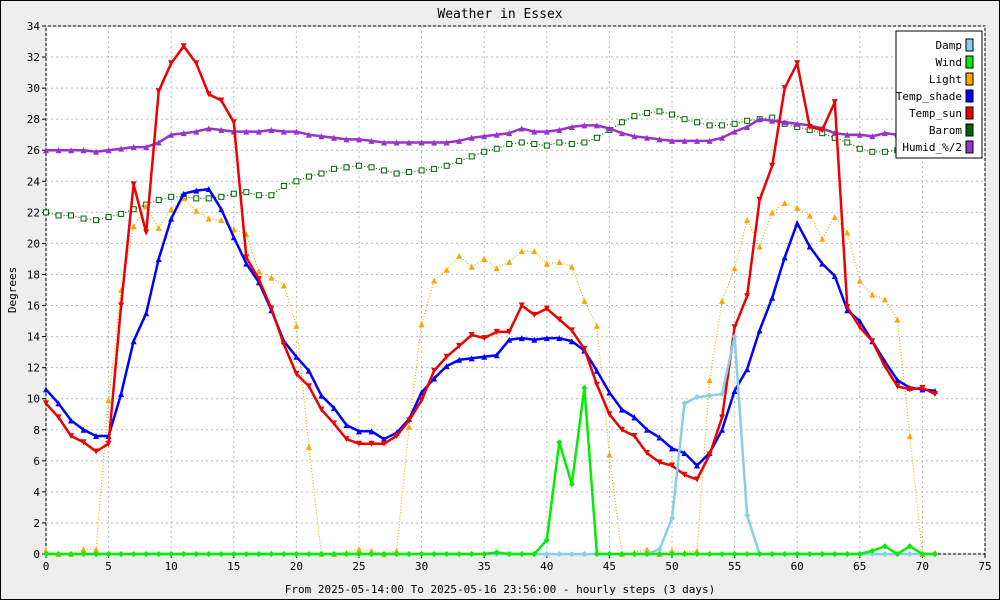  Describe the element at coordinates (969, 113) in the screenshot. I see `legend-swatch` at that location.